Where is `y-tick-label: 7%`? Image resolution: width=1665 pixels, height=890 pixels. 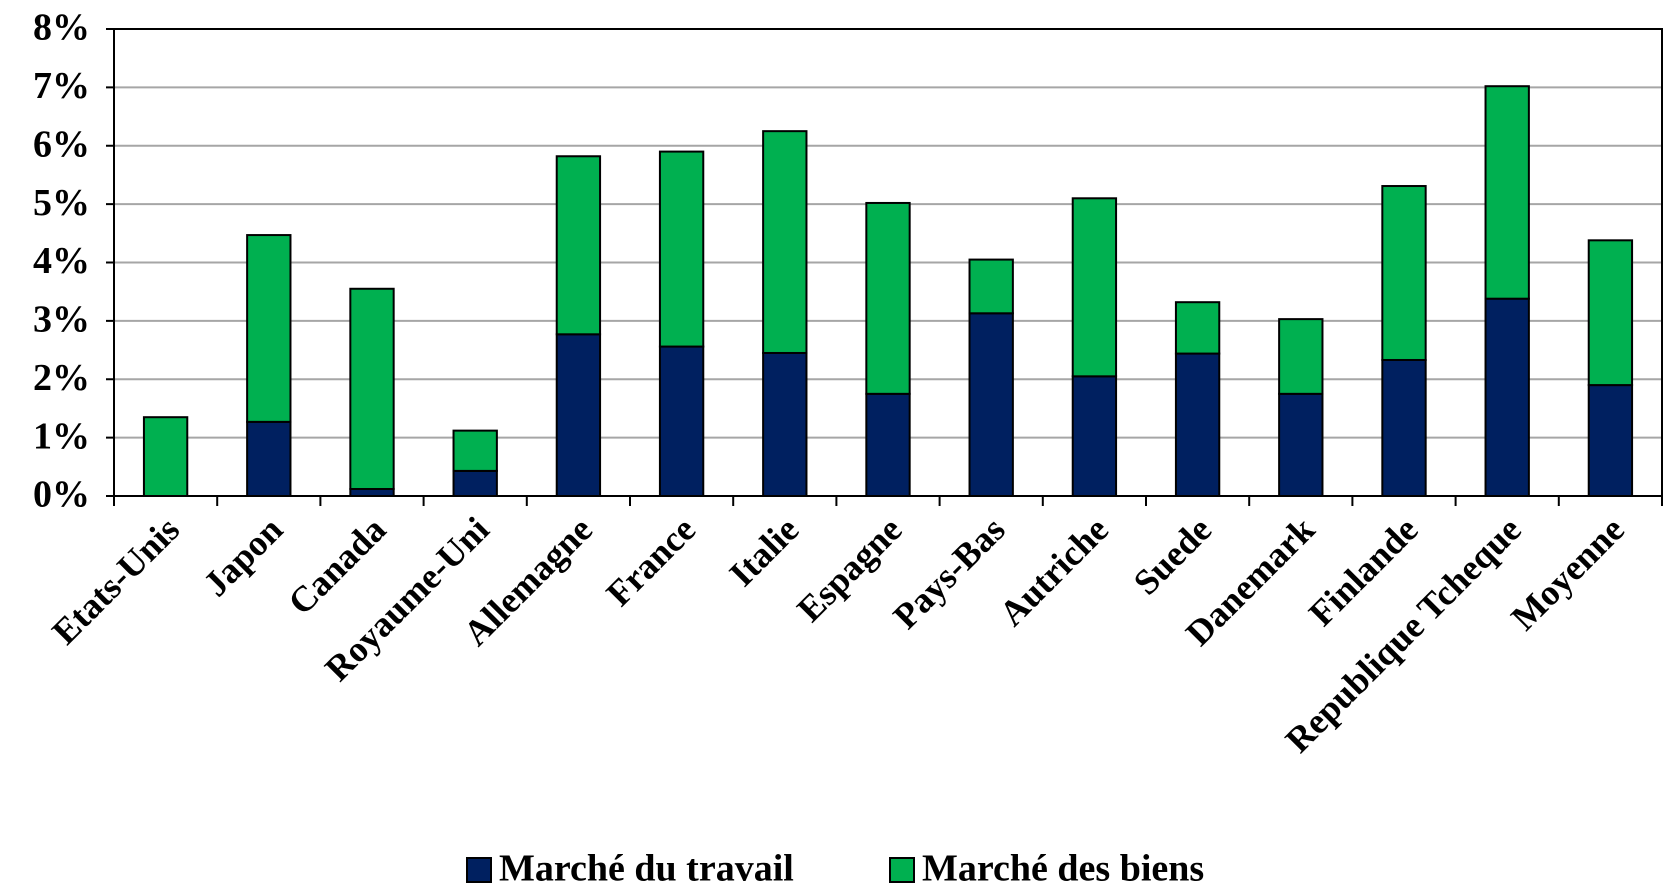 y-tick-label: 7% is located at coordinates (61, 86).